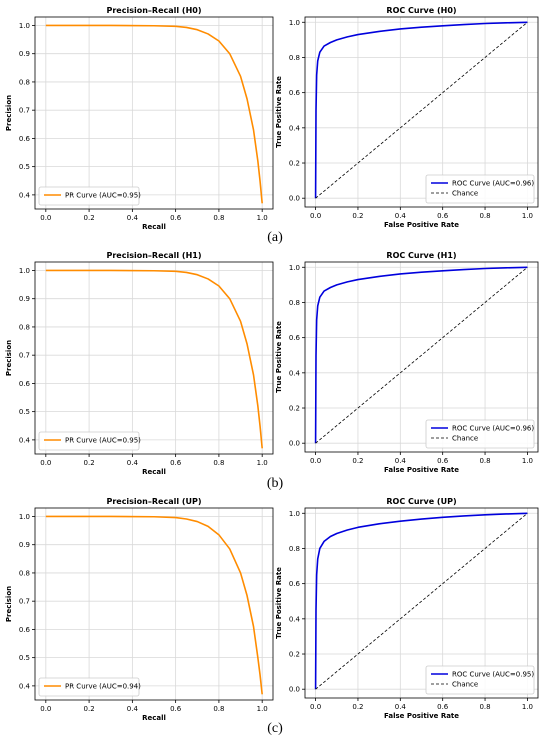 The height and width of the screenshot is (745, 550). I want to click on panel-label-a: (a), so click(275, 237).